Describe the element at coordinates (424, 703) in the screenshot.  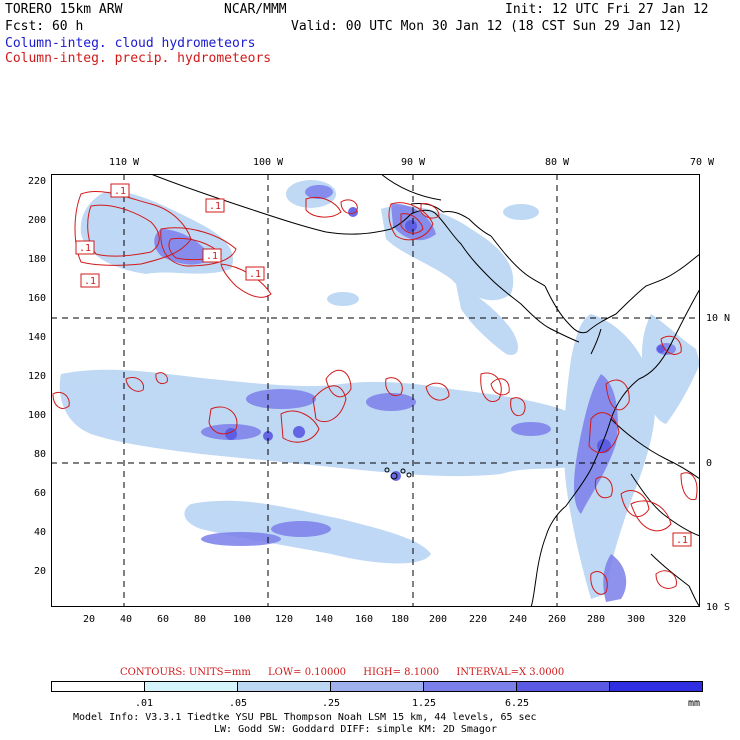
I see `colorbar-label: 1.25` at that location.